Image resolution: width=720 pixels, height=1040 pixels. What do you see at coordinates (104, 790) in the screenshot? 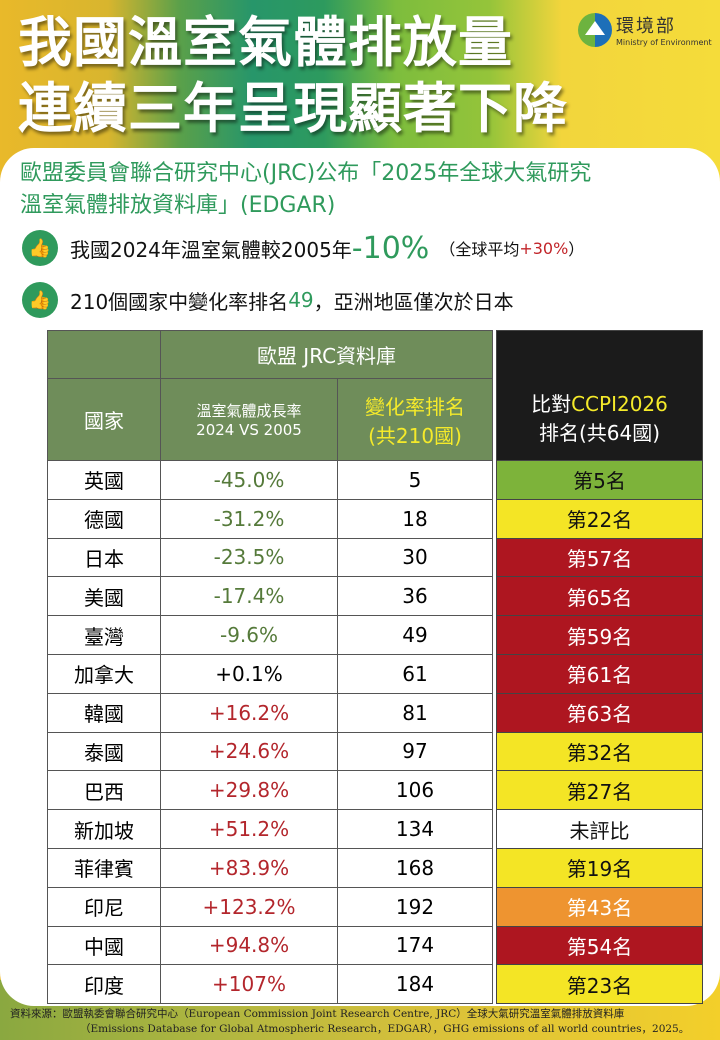
I see `country-cell: 巴西` at bounding box center [104, 790].